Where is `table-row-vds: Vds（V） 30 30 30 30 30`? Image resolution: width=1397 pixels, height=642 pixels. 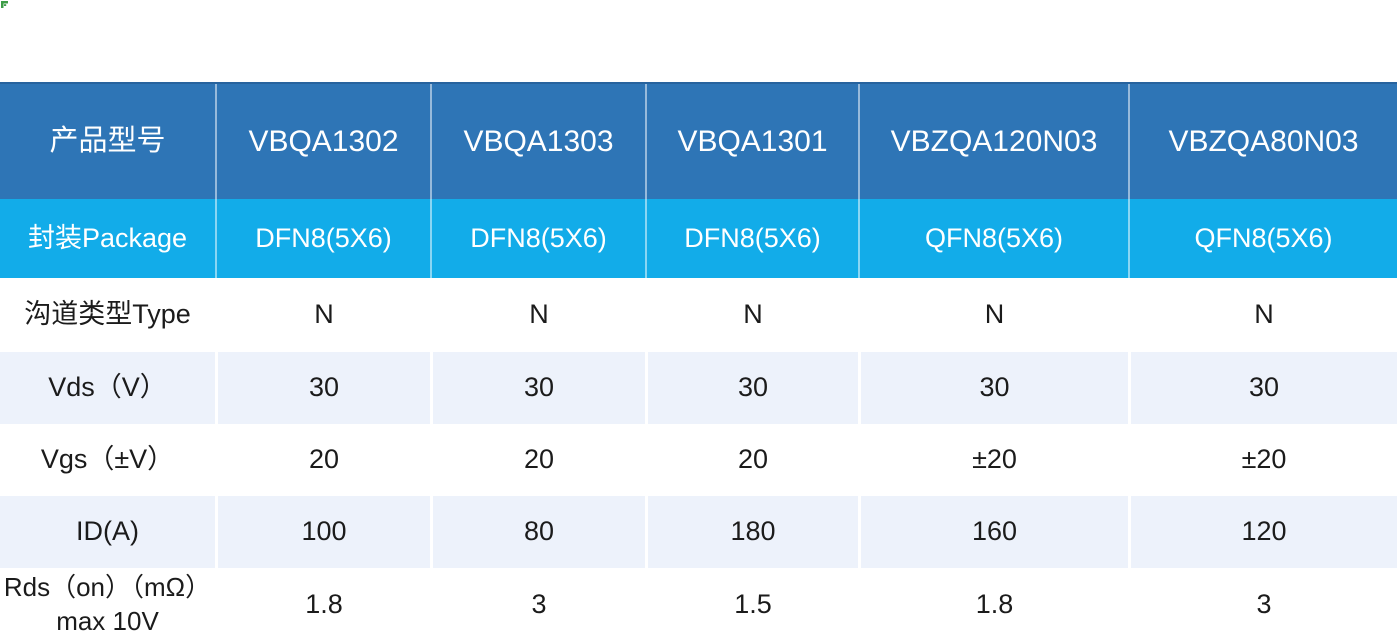 table-row-vds: Vds（V） 30 30 30 30 30 is located at coordinates (698, 388).